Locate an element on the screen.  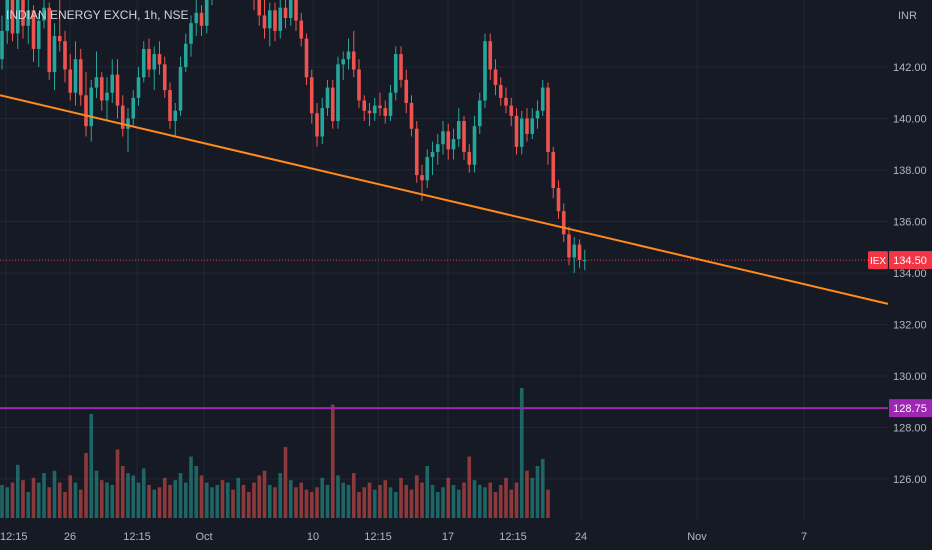
symbol-title: INDIAN ENERGY EXCH, 1h, NSE is located at coordinates (97, 15).